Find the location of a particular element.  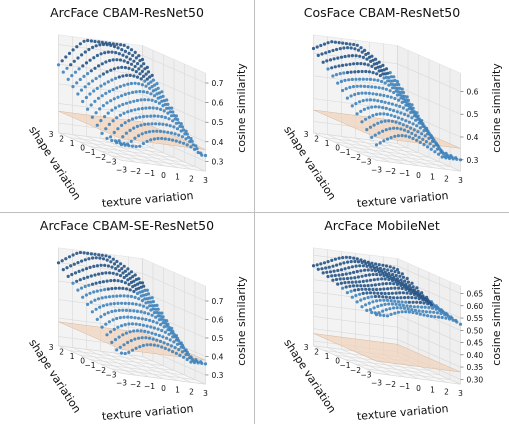

y-tick-label: 0 is located at coordinates (82, 361).